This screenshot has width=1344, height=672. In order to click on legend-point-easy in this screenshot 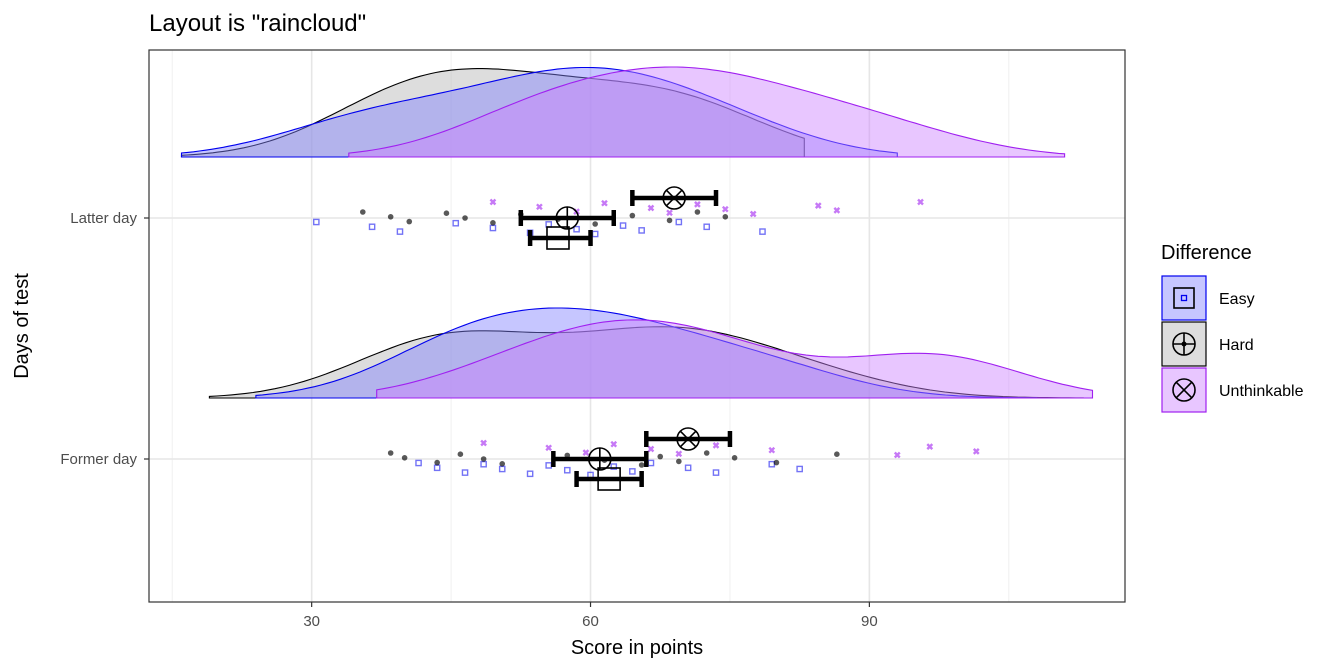, I will do `click(1184, 298)`.